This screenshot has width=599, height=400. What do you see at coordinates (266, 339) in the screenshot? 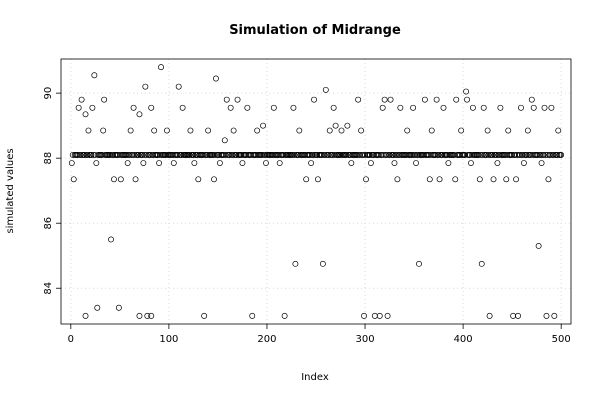
I see `x-tick-label: 200` at bounding box center [266, 339].